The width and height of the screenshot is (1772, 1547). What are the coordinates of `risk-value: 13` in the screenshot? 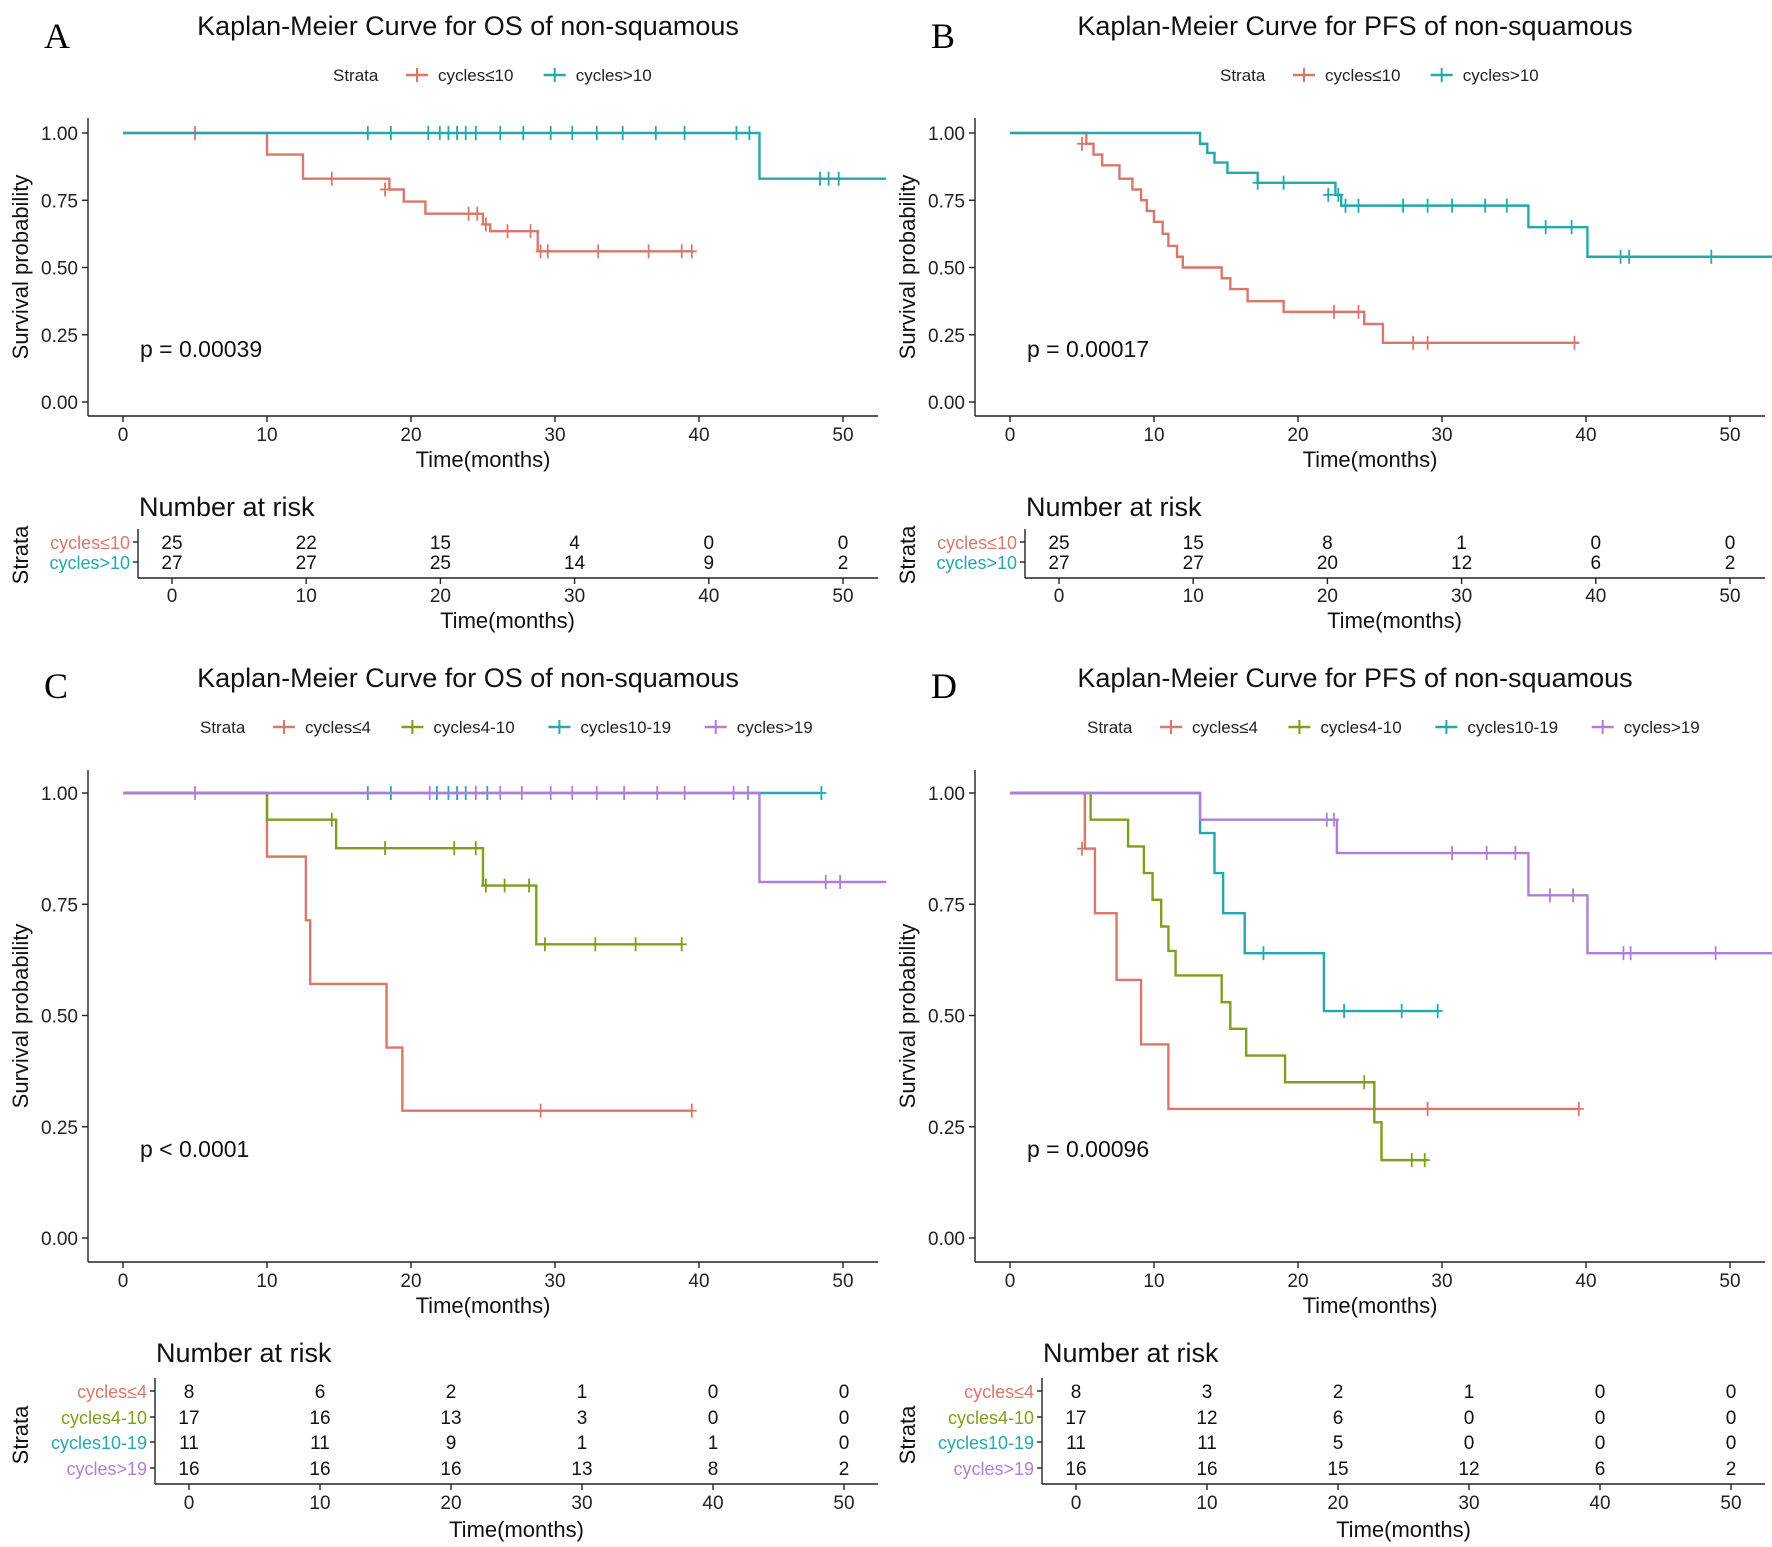 It's located at (581, 1469).